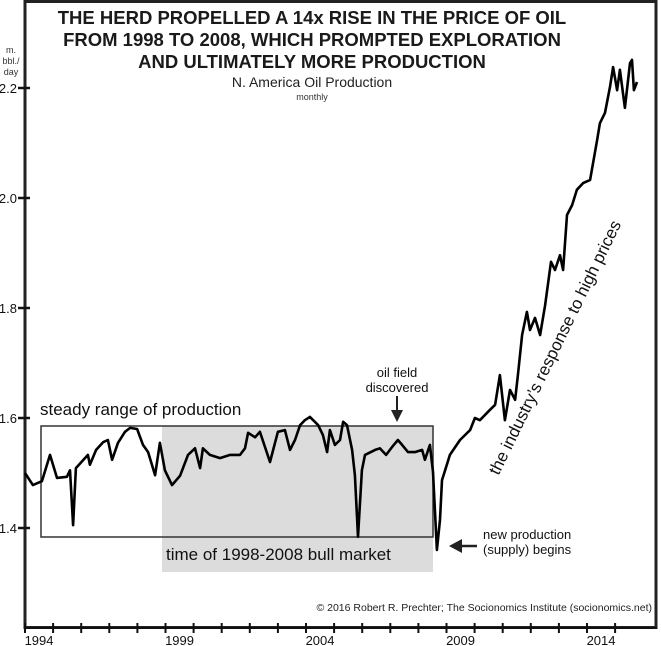  I want to click on annotation-oil-field-2: discovered, so click(397, 387).